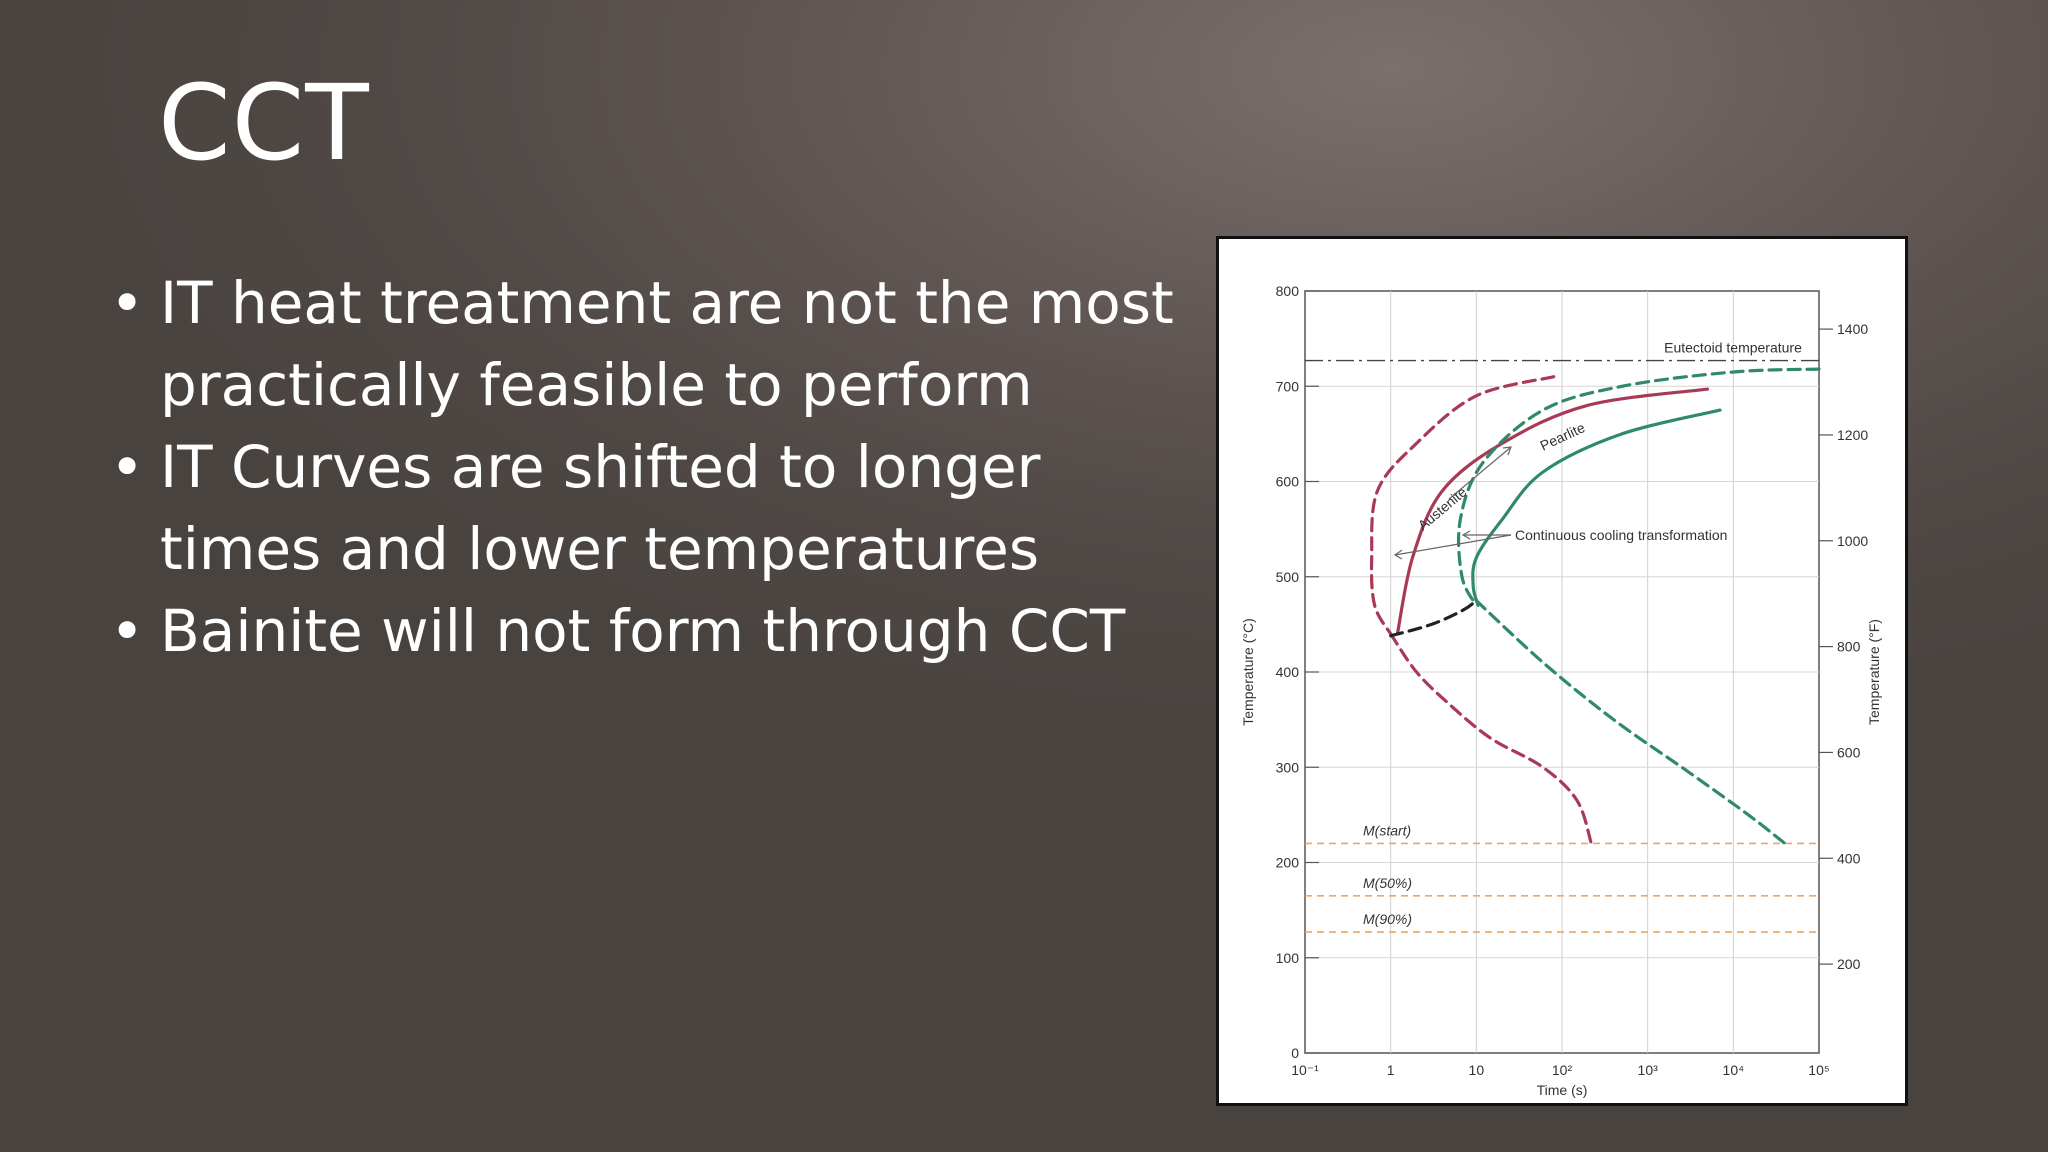 The height and width of the screenshot is (1152, 2048). Describe the element at coordinates (1621, 535) in the screenshot. I see `cct-label: Continuous cooling transformation` at that location.